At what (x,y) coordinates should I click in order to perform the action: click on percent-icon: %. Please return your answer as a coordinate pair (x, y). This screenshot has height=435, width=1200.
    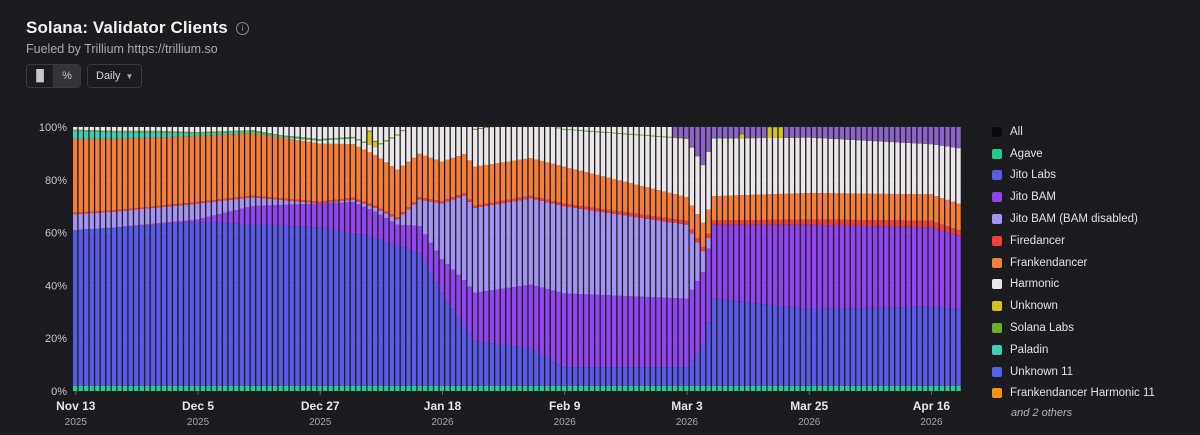
    Looking at the image, I should click on (66, 76).